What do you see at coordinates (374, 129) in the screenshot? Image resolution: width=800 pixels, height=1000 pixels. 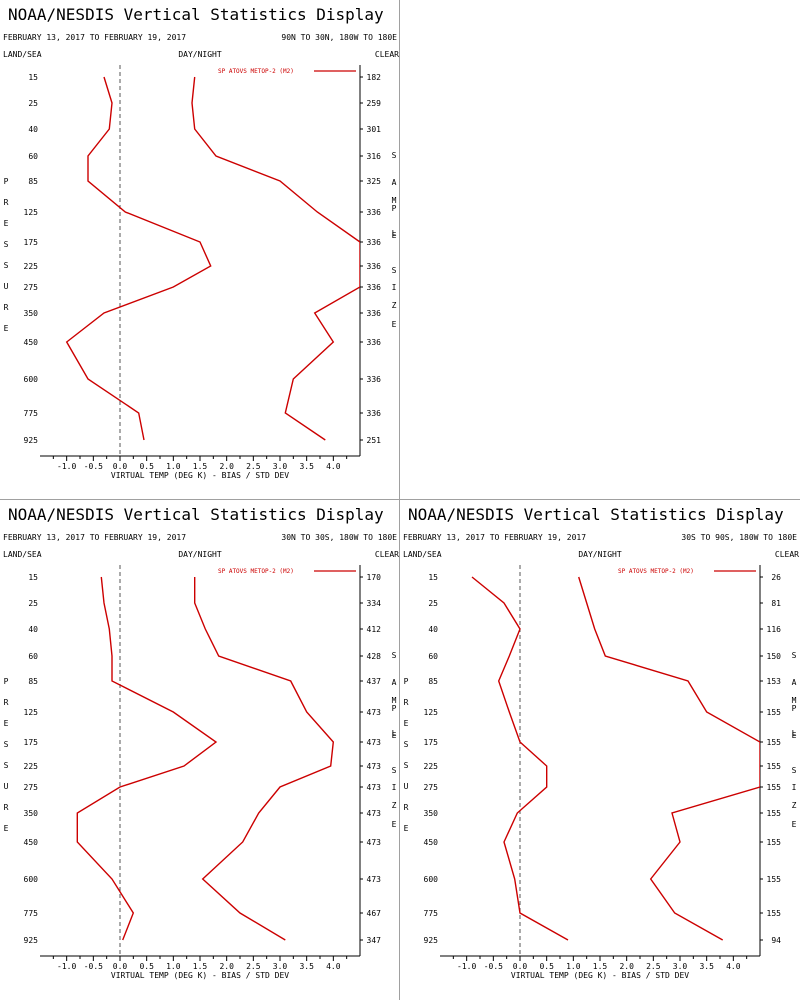 I see `sample-size-label: 301` at bounding box center [374, 129].